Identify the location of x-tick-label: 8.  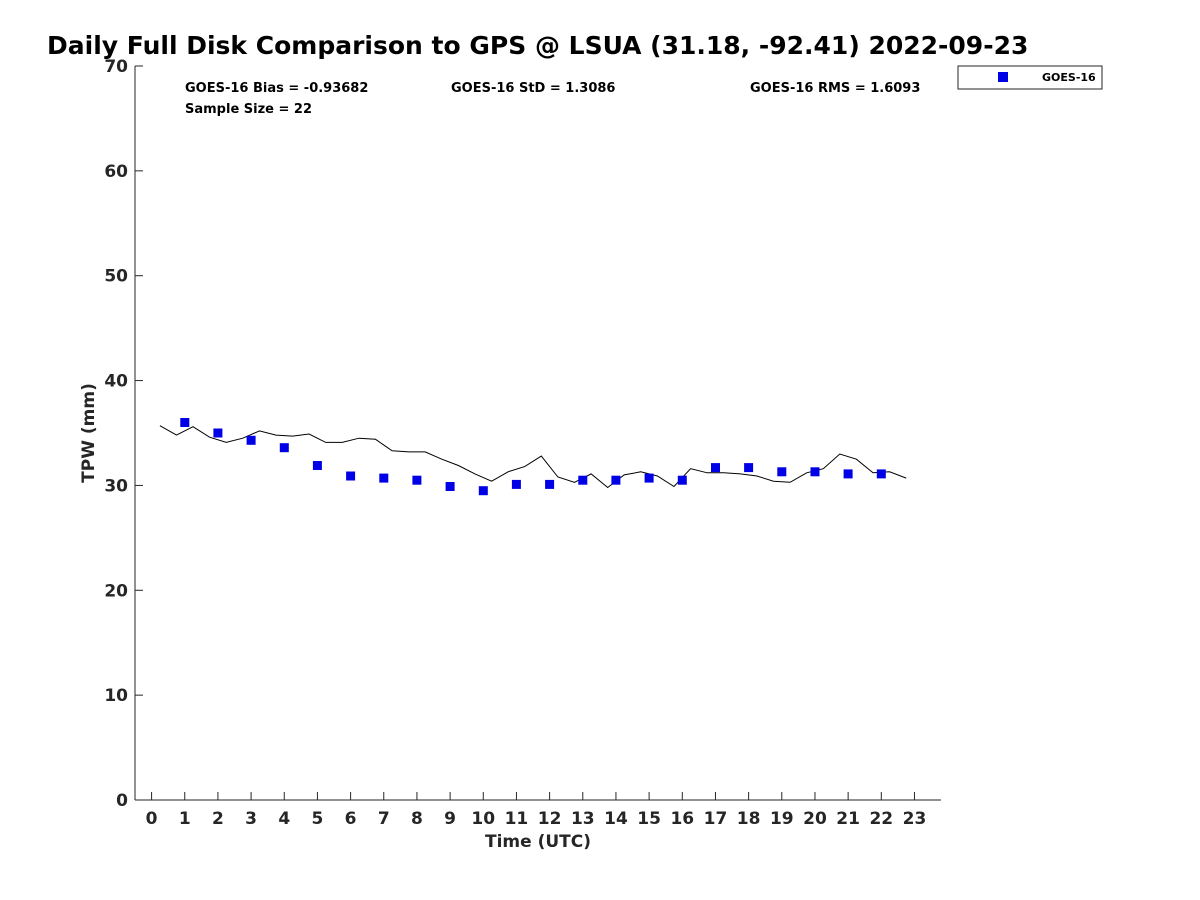
(417, 819).